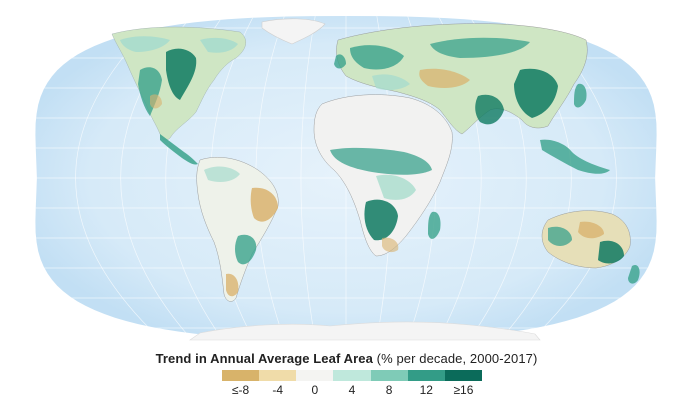  I want to click on madagascar, so click(434, 225).